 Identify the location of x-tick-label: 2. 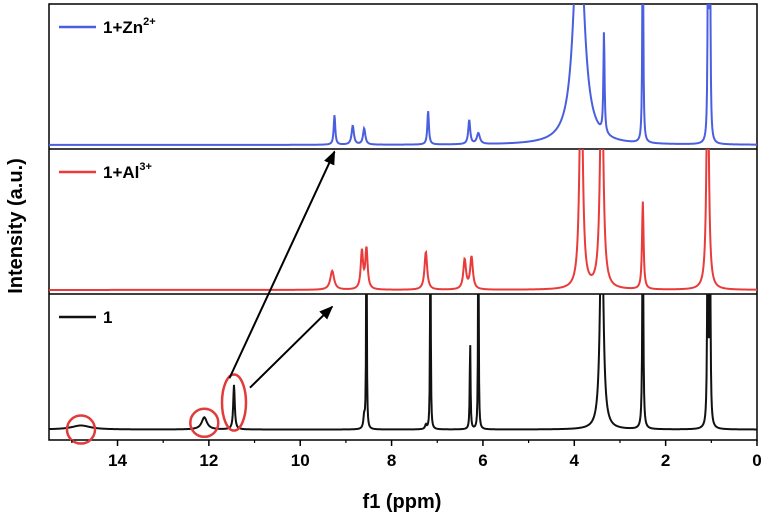
(665, 460).